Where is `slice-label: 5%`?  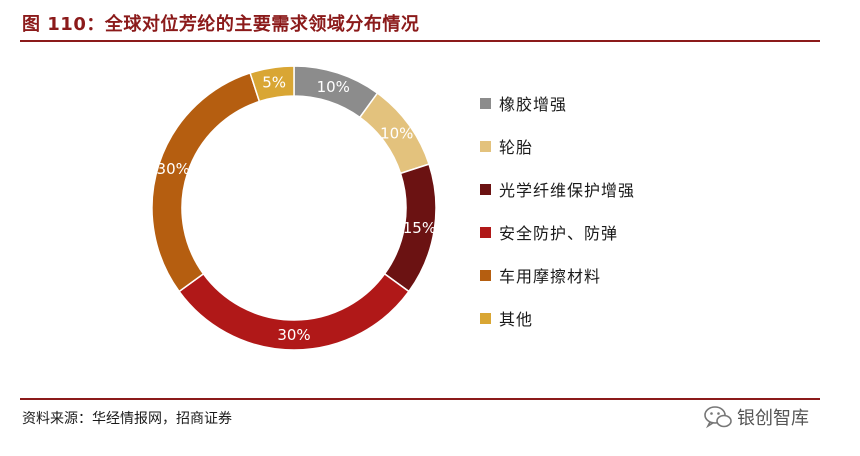
slice-label: 5% is located at coordinates (274, 83).